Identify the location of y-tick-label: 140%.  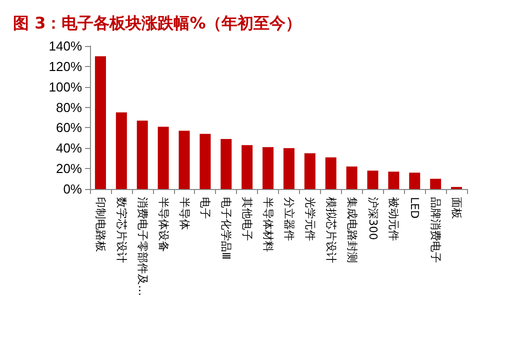
(65, 46).